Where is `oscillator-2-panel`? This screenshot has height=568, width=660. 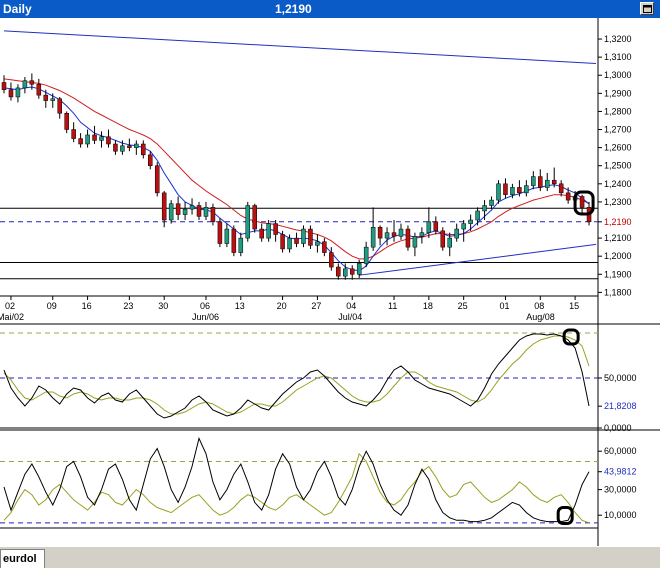
oscillator-2-panel is located at coordinates (299, 481).